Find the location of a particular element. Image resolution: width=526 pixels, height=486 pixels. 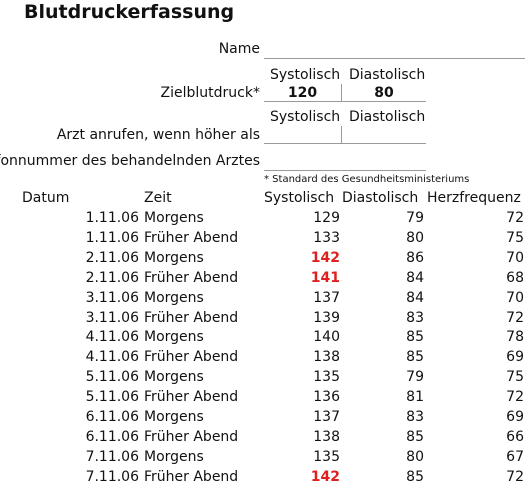

call-field-divider is located at coordinates (341, 134).